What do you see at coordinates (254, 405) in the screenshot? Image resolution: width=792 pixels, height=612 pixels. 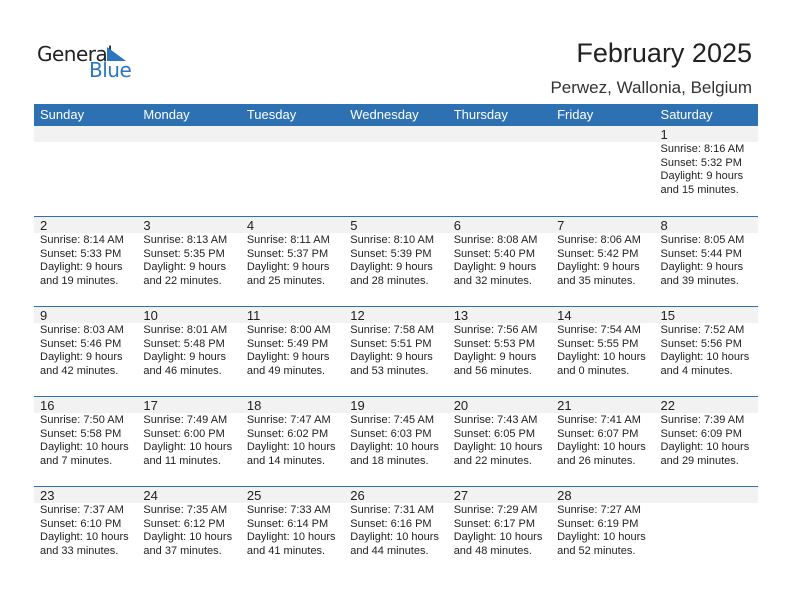 I see `day-number: 18` at bounding box center [254, 405].